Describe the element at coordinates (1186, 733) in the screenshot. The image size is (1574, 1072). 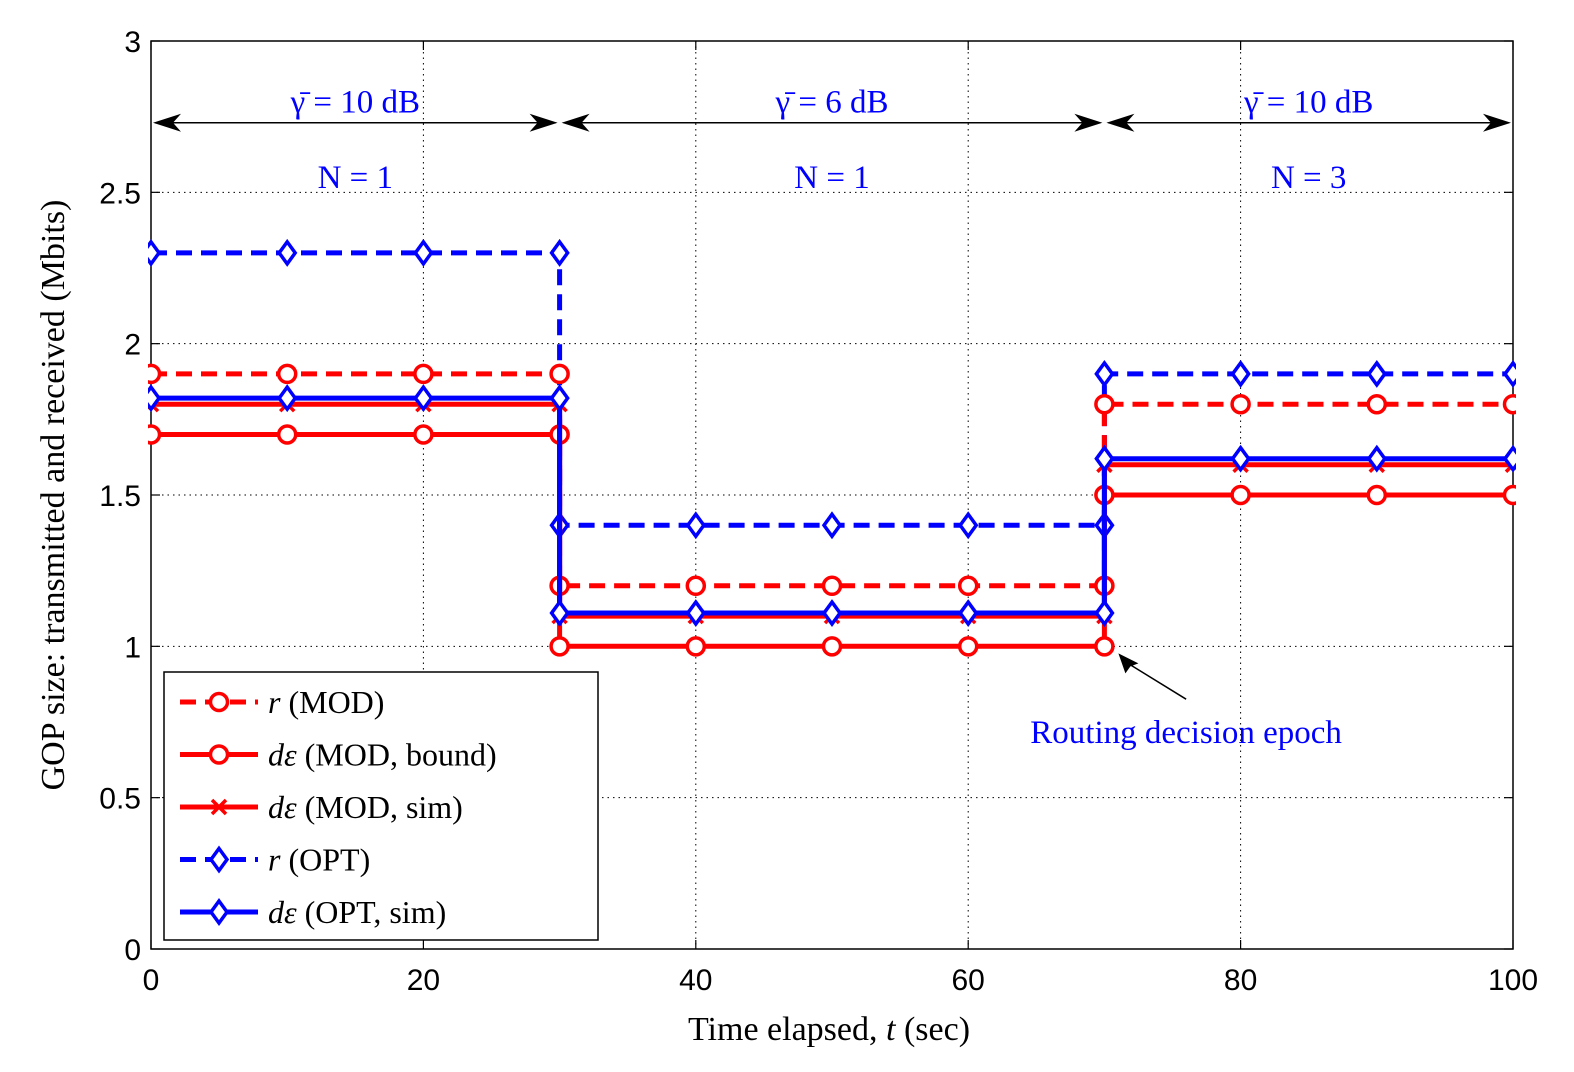
I see `epoch-label: Routing decision epoch` at that location.